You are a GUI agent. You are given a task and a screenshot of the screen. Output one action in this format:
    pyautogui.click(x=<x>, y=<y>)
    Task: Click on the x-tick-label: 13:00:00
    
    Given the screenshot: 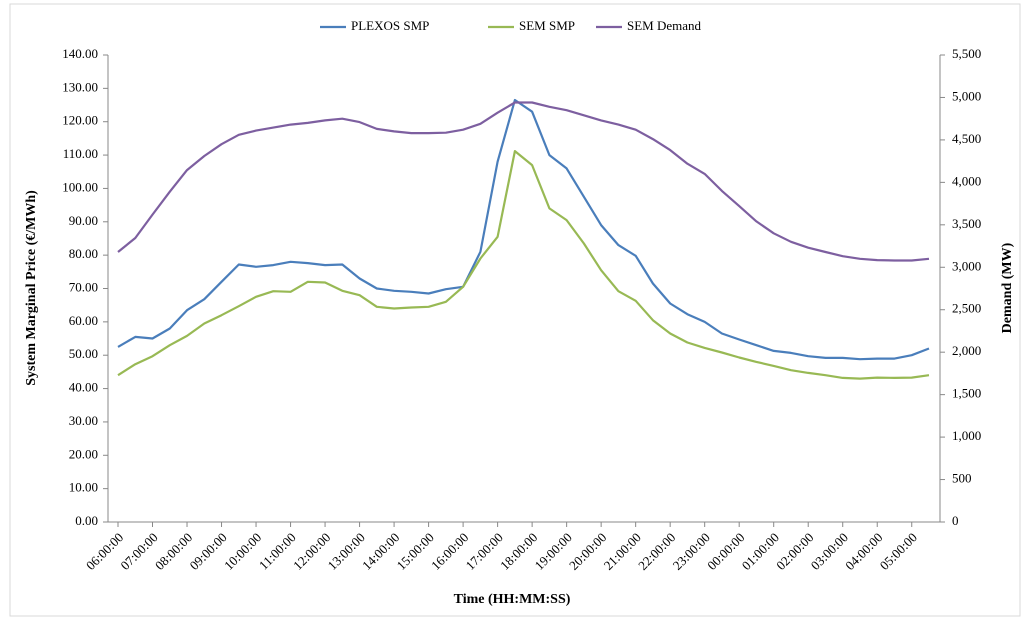 What is the action you would take?
    pyautogui.click(x=346, y=551)
    